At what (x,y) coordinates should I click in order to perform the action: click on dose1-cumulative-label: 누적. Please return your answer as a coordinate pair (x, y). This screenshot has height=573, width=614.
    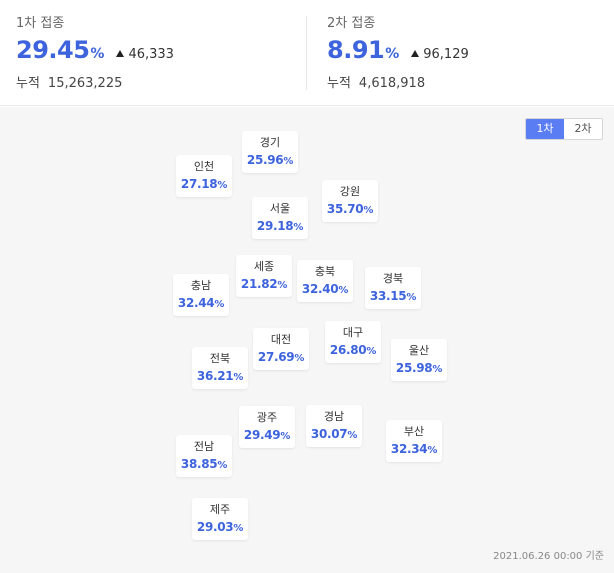
    Looking at the image, I should click on (28, 83).